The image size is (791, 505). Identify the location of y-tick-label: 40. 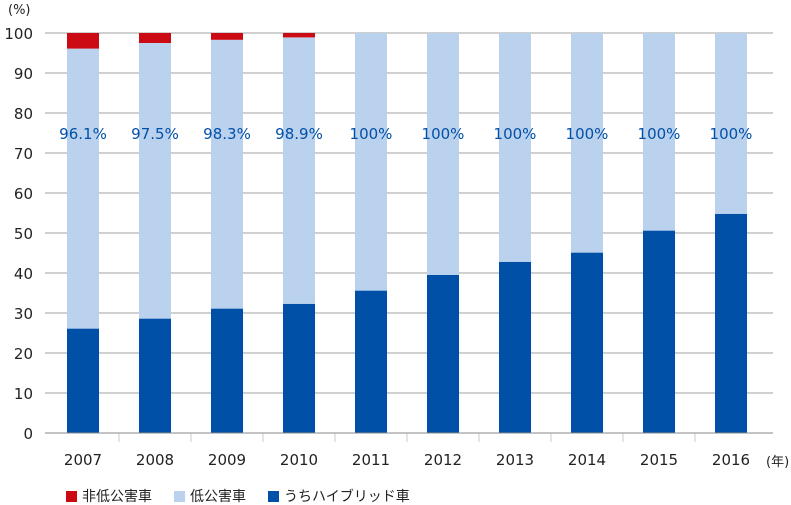
(23, 274).